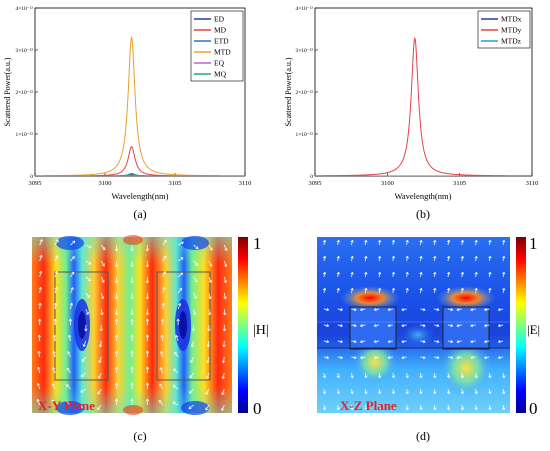  Describe the element at coordinates (140, 196) in the screenshot. I see `x-axis-label-a: Wavelength(nm)` at that location.